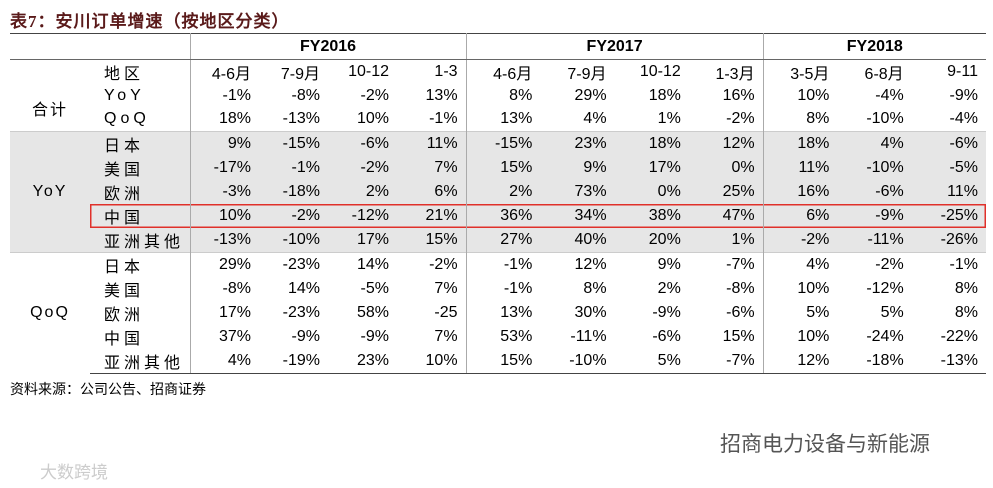  Describe the element at coordinates (374, 289) in the screenshot. I see `value-cell: -5%` at that location.